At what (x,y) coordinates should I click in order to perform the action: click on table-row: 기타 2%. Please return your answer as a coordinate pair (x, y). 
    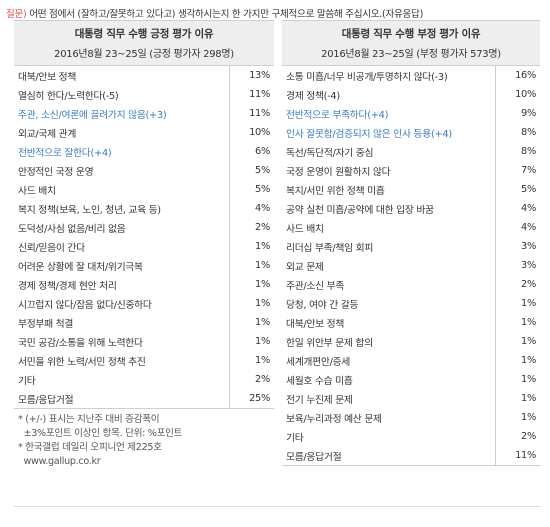
    Looking at the image, I should click on (411, 436).